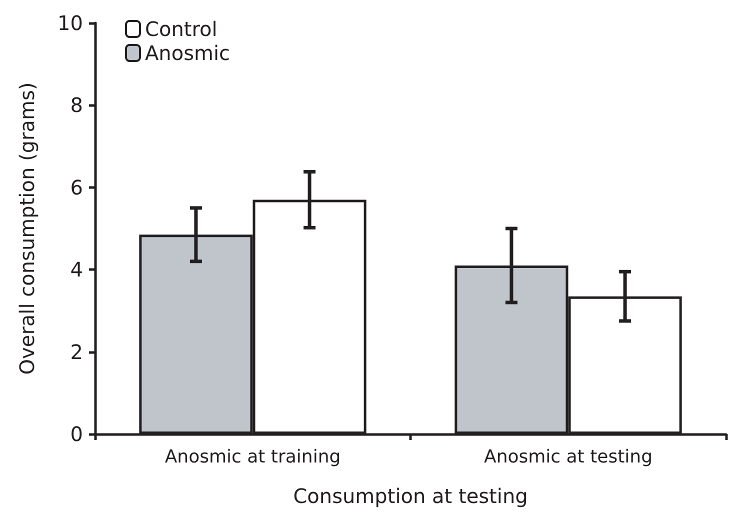 The width and height of the screenshot is (746, 523). Describe the element at coordinates (76, 270) in the screenshot. I see `y-tick-label: 4` at that location.